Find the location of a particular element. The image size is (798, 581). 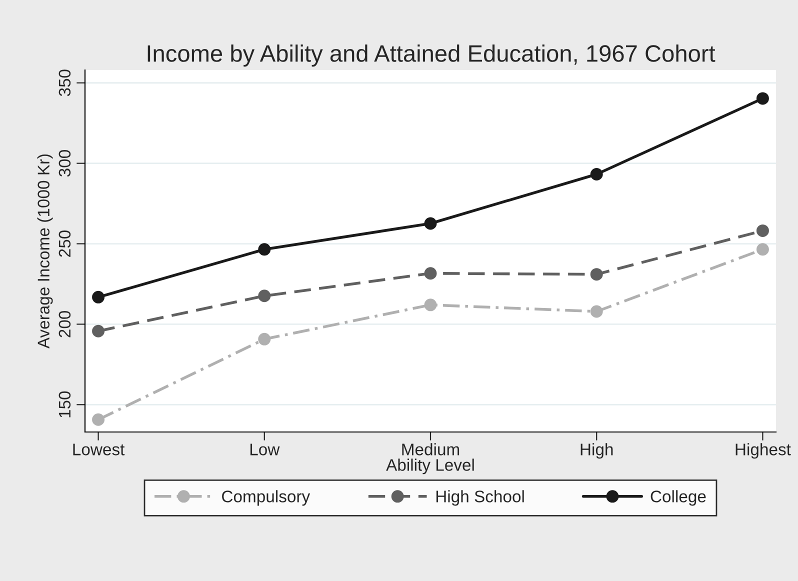

y-tick-label: 350 is located at coordinates (64, 83).